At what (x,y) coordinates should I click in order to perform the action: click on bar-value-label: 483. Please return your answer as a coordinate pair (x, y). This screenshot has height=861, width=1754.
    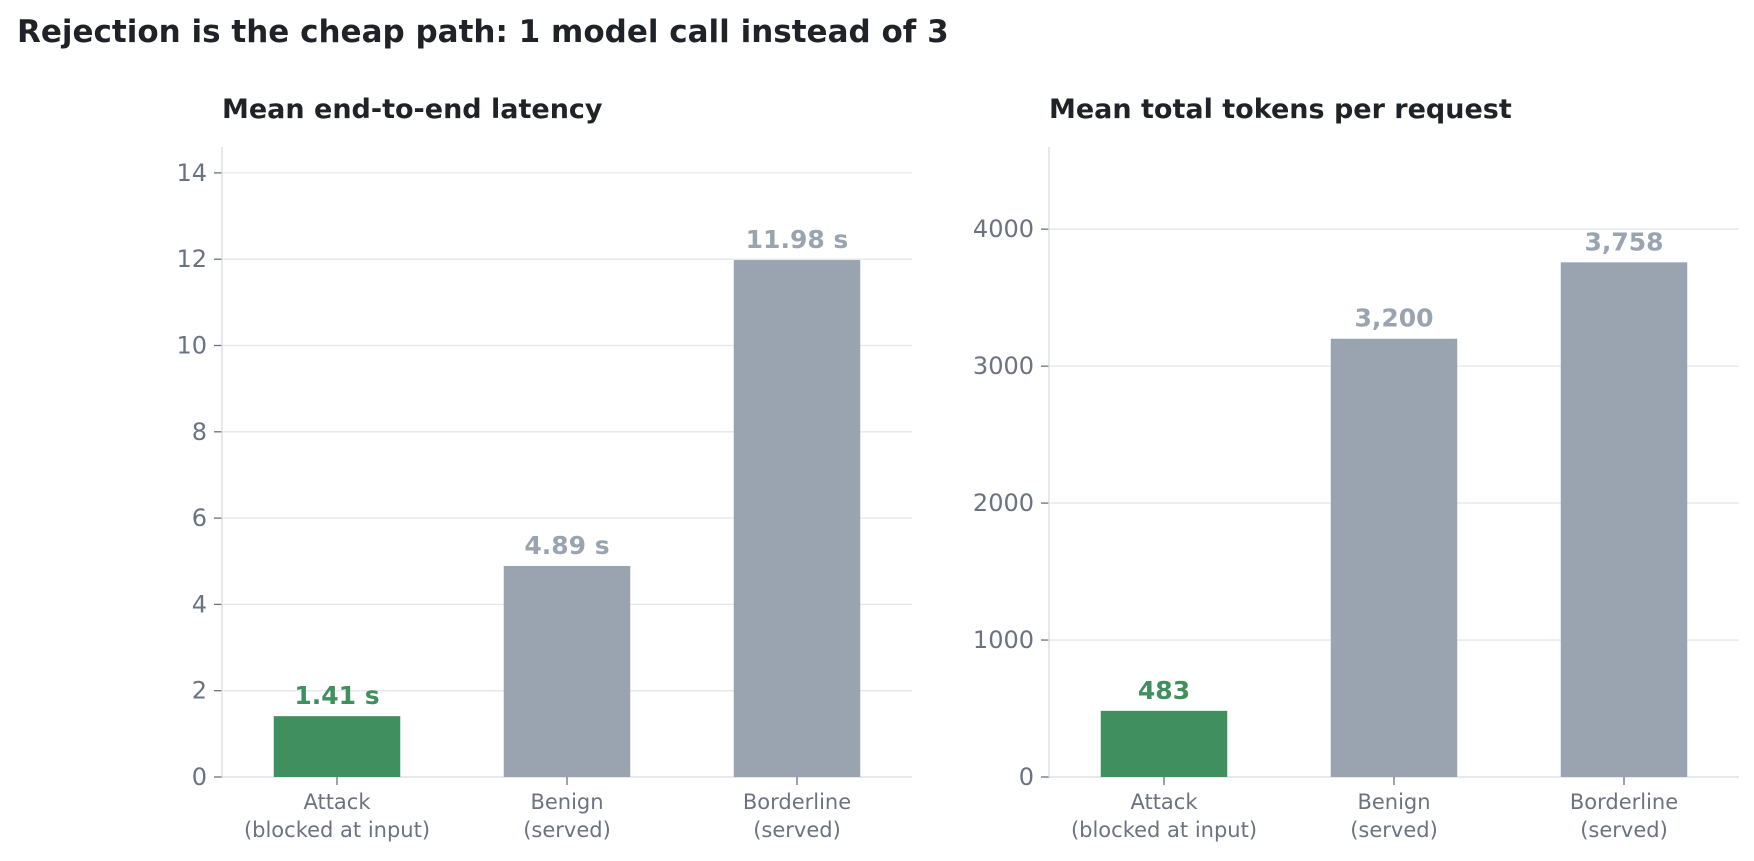
    Looking at the image, I should click on (1164, 690).